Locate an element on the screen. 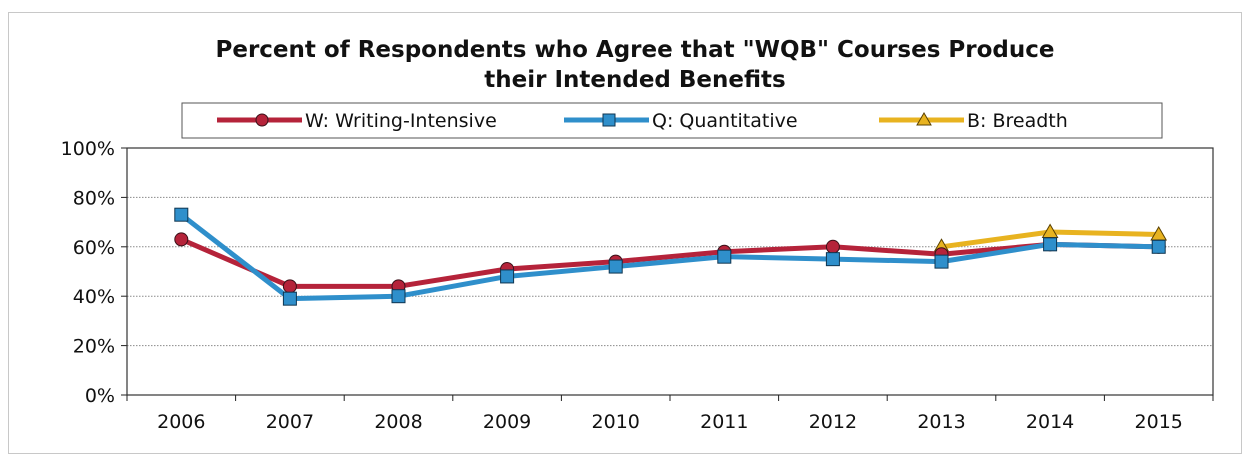 This screenshot has height=454, width=1248. chart-title-line-2: their Intended Benefits is located at coordinates (634, 80).